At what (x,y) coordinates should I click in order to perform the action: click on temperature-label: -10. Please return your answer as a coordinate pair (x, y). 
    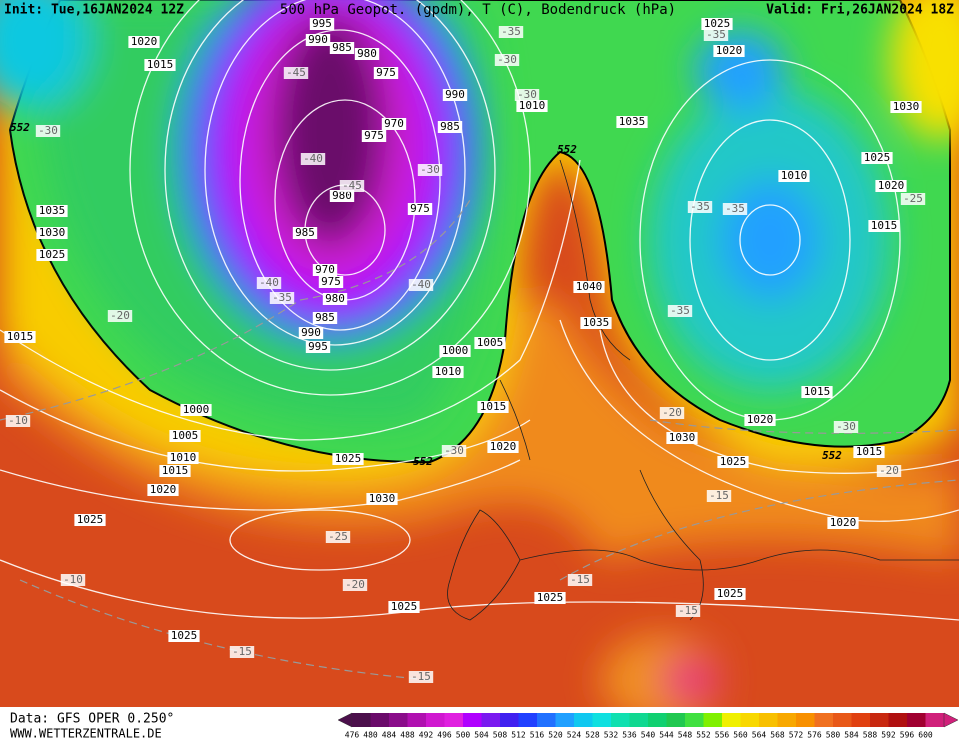
    Looking at the image, I should click on (18, 420).